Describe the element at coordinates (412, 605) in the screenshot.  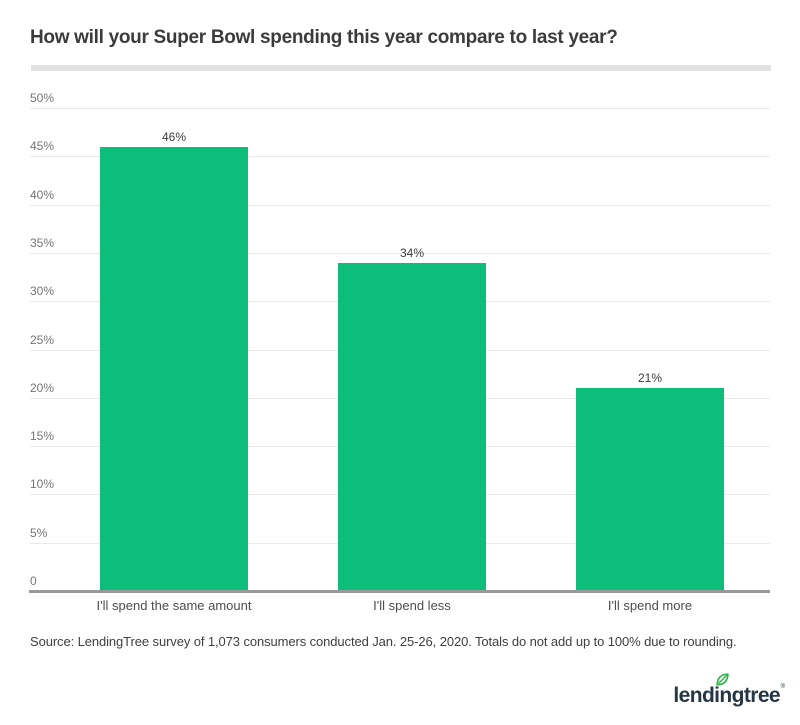
I see `x-category-label: I'll spend less` at that location.